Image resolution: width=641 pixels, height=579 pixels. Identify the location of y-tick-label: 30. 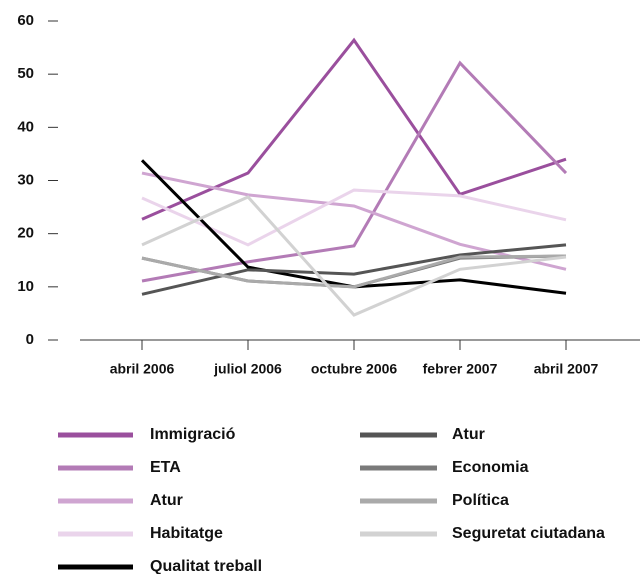
(25, 179).